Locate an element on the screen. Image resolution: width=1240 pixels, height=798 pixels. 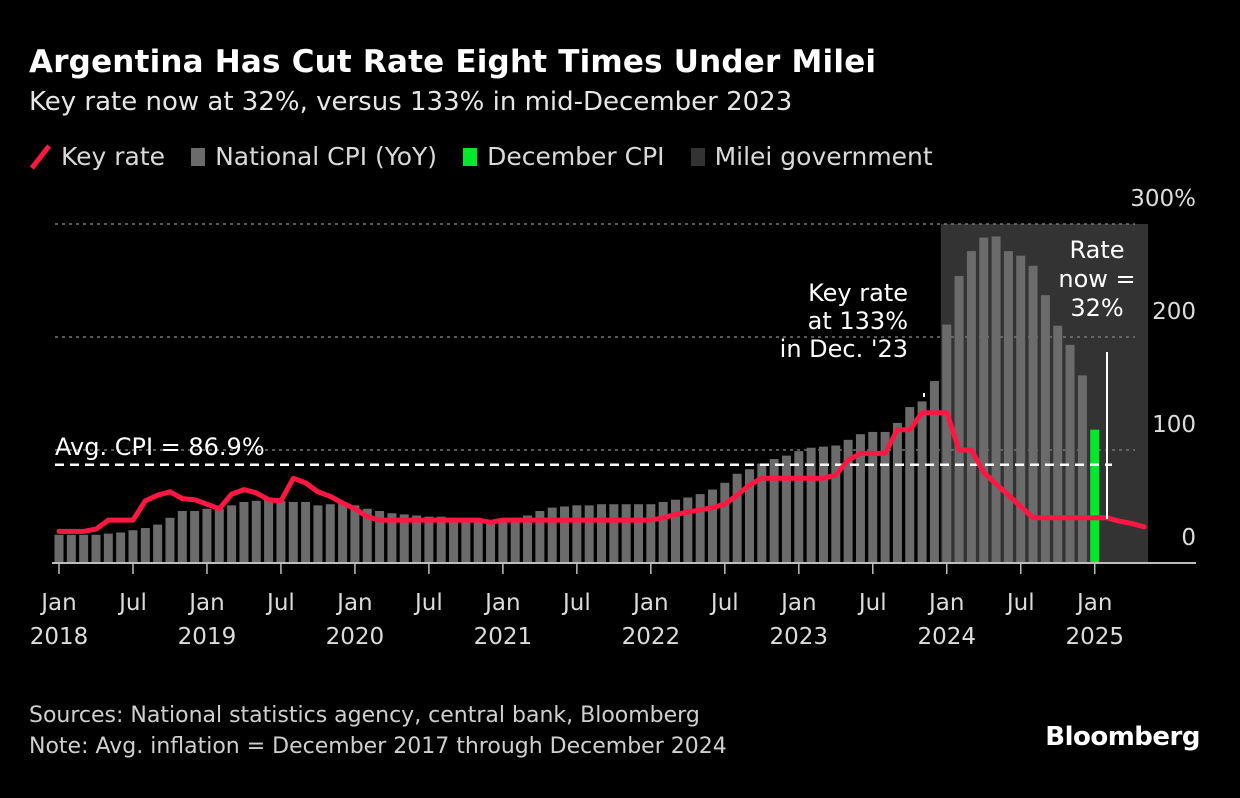
key-rate-line is located at coordinates (601, 472).